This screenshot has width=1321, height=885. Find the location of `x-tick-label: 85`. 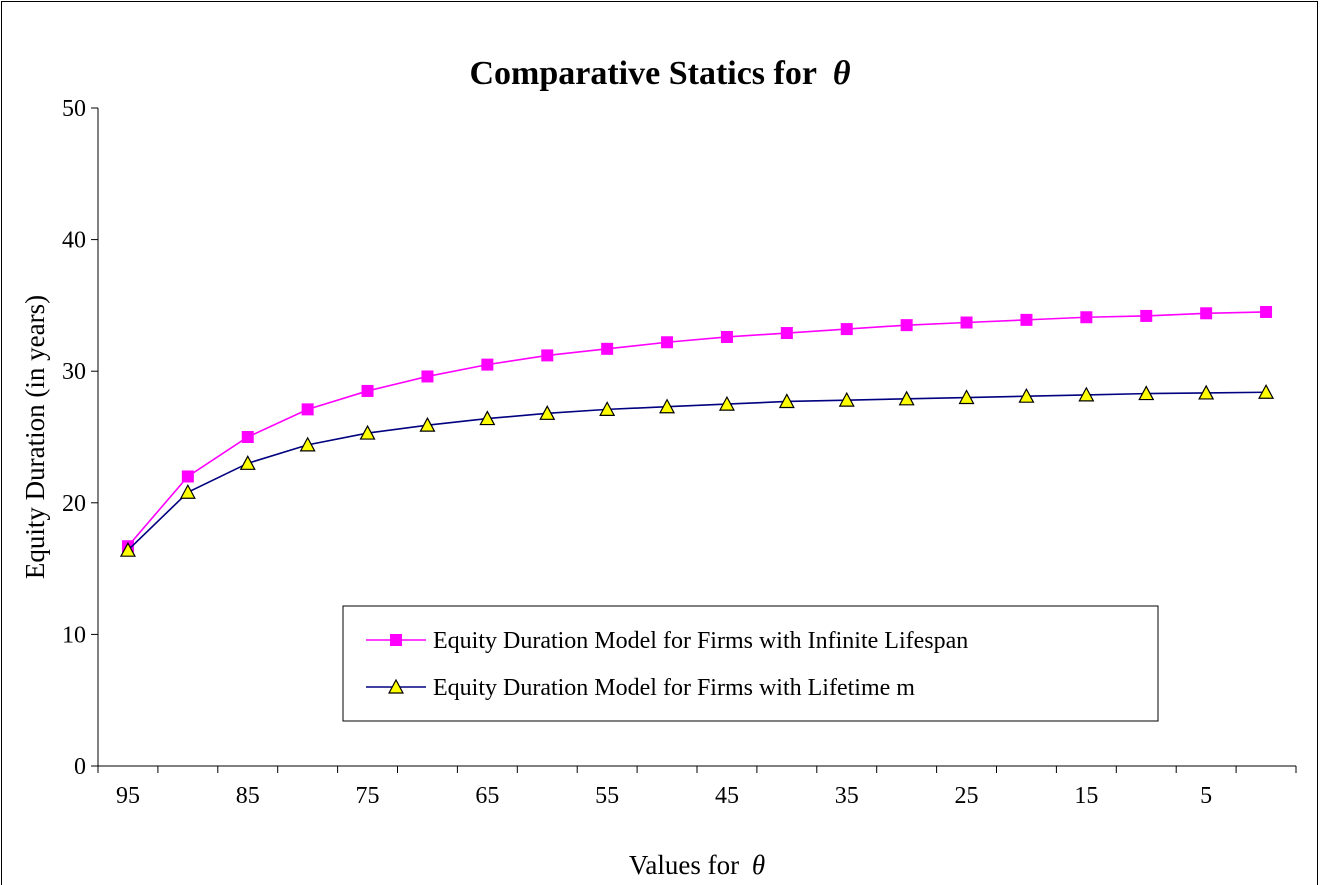

x-tick-label: 85 is located at coordinates (248, 796).